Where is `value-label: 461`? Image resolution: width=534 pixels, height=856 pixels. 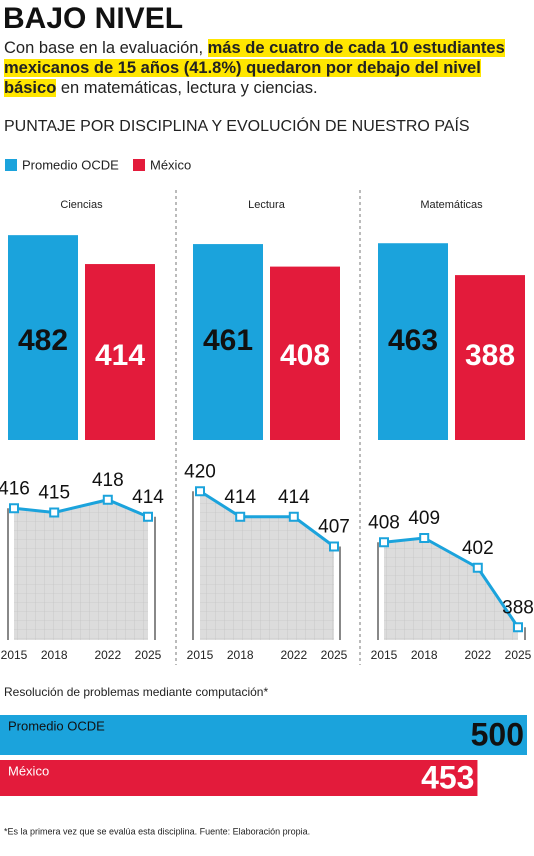
value-label: 461 is located at coordinates (228, 340).